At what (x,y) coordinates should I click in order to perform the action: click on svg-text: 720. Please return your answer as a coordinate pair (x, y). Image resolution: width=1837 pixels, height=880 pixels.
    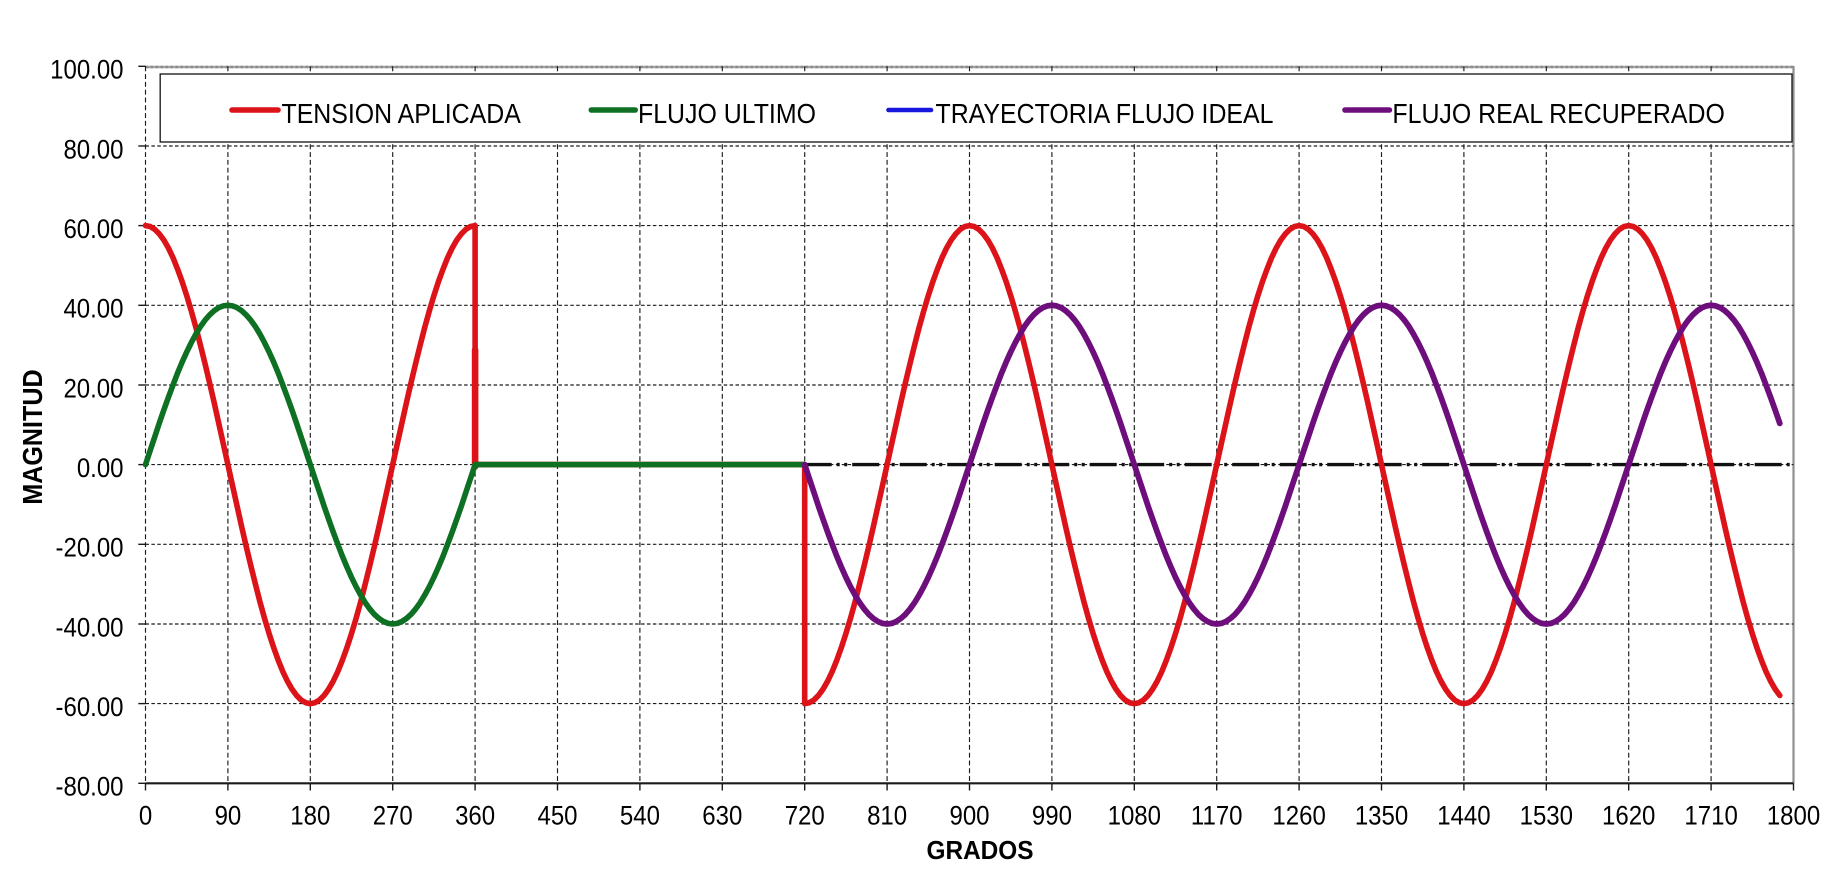
    Looking at the image, I should click on (805, 816).